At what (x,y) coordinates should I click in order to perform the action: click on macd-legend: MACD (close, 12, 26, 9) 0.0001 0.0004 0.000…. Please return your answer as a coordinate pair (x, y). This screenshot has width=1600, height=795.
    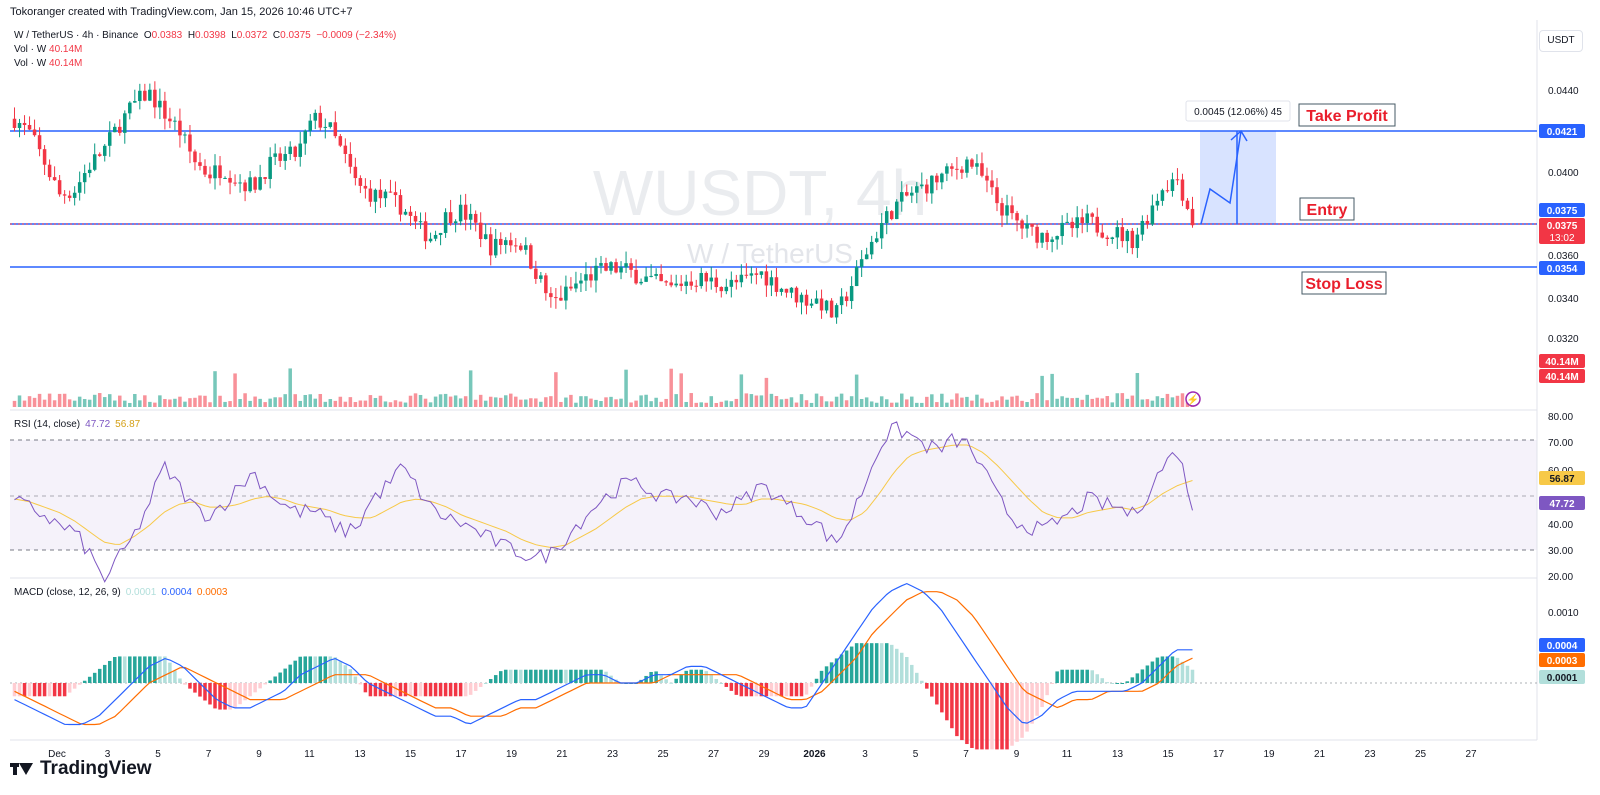
    Looking at the image, I should click on (121, 592).